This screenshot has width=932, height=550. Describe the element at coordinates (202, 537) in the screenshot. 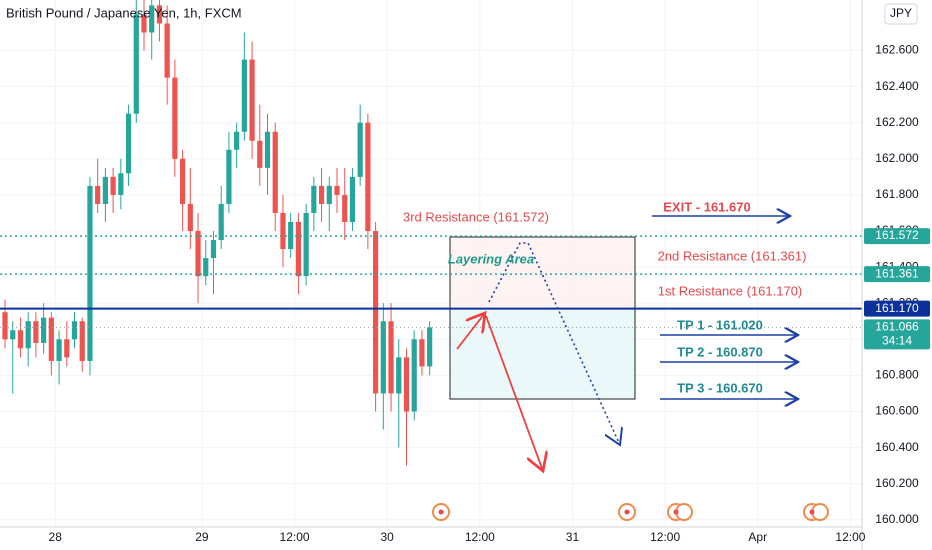

I see `x-tick-label: 29` at that location.